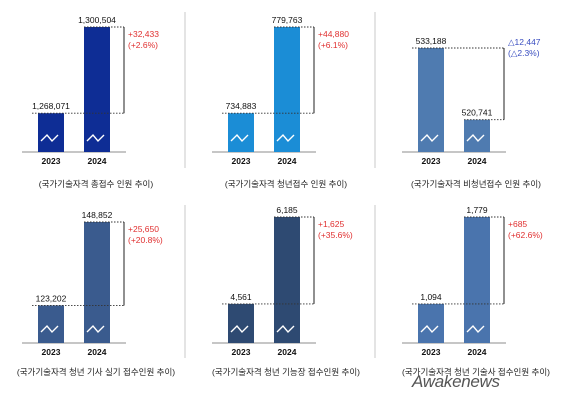 The image size is (577, 406). What do you see at coordinates (477, 113) in the screenshot?
I see `data-label: 520,741` at bounding box center [477, 113].